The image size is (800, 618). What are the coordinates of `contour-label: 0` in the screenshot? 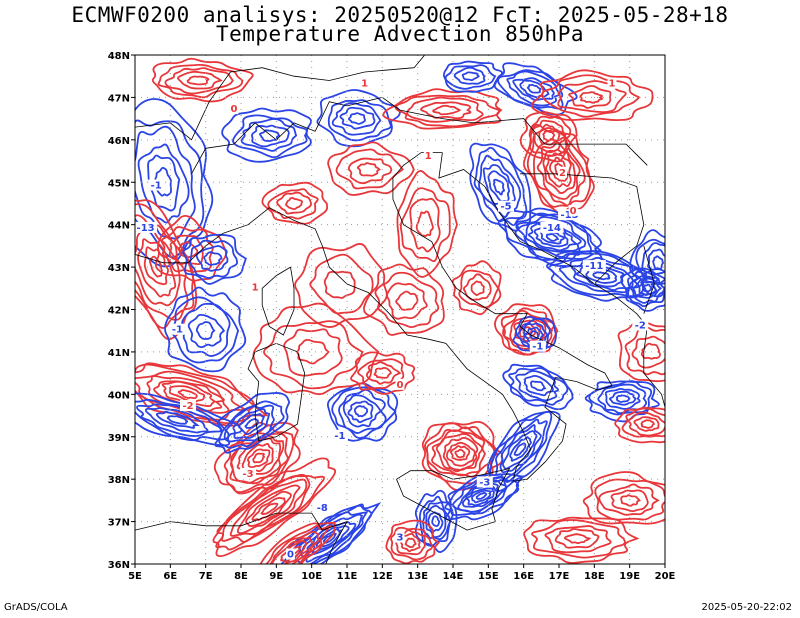 It's located at (234, 109).